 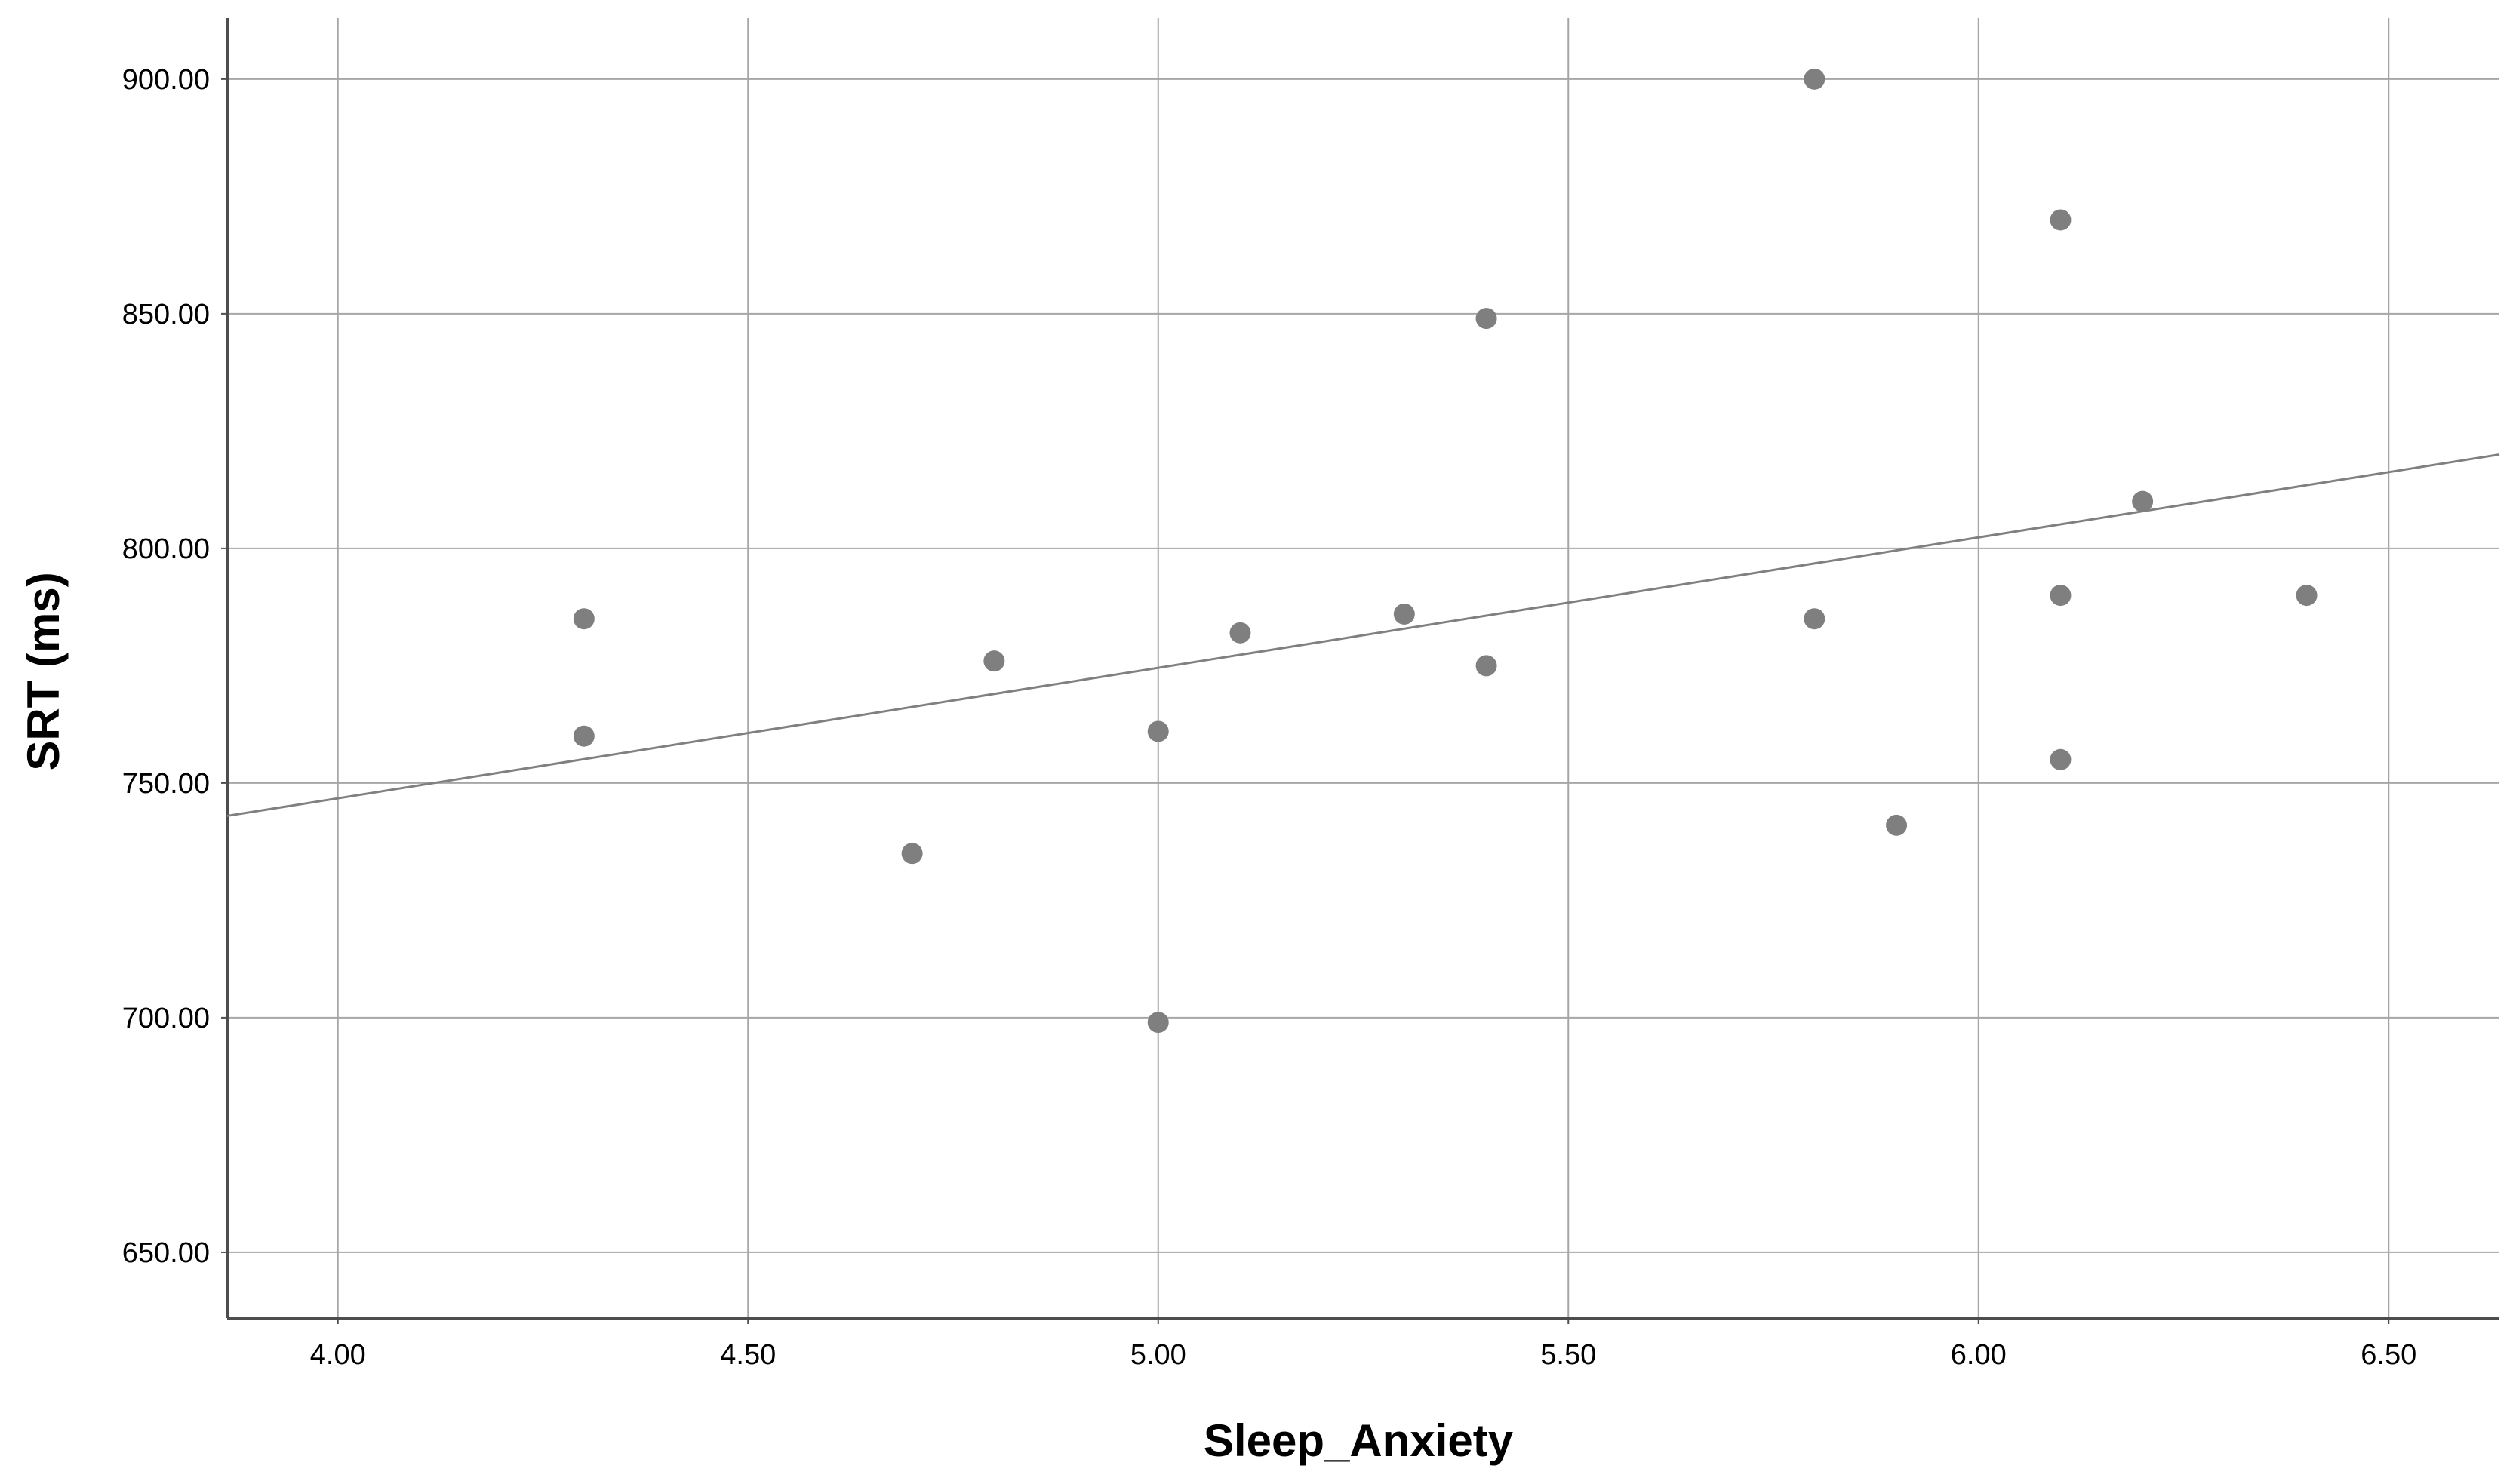 I want to click on y-tick-label: 900.00, so click(x=166, y=80).